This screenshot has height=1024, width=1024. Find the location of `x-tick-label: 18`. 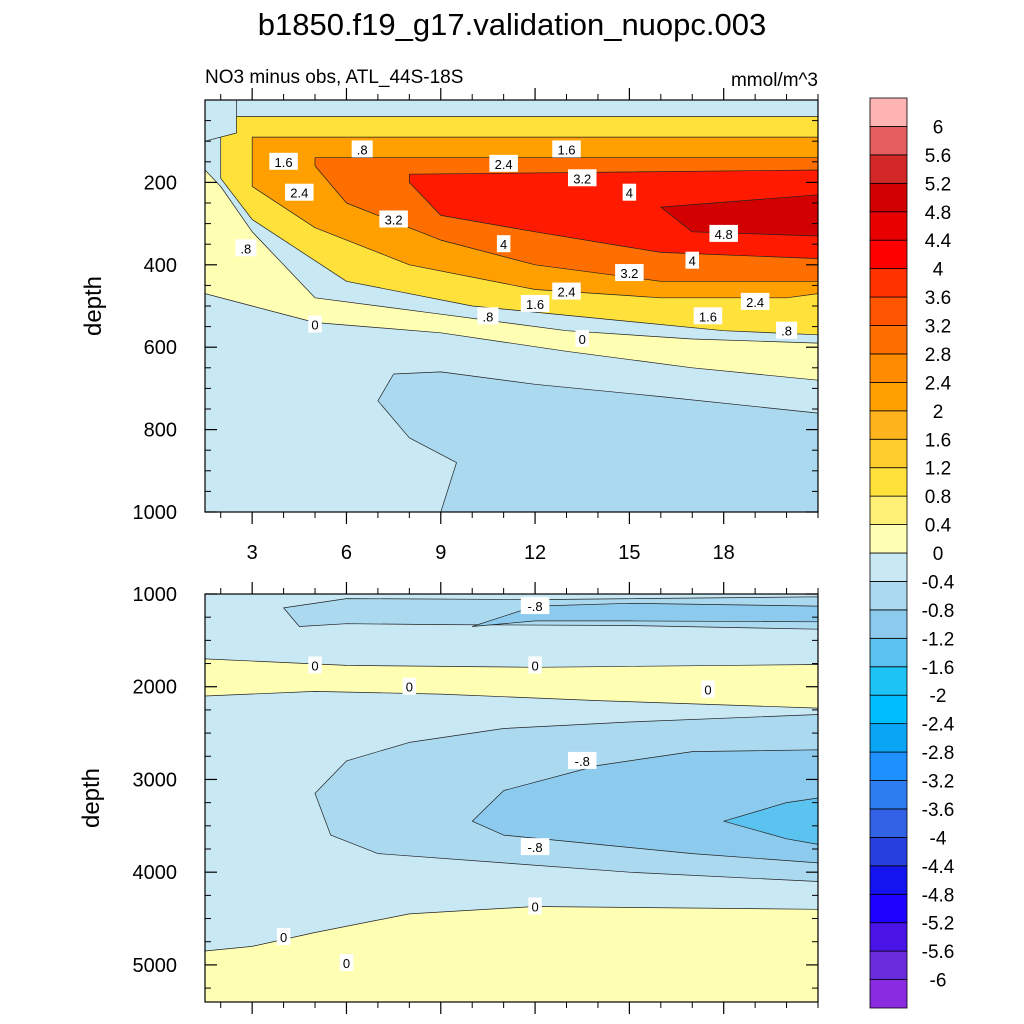

x-tick-label: 18 is located at coordinates (724, 553).